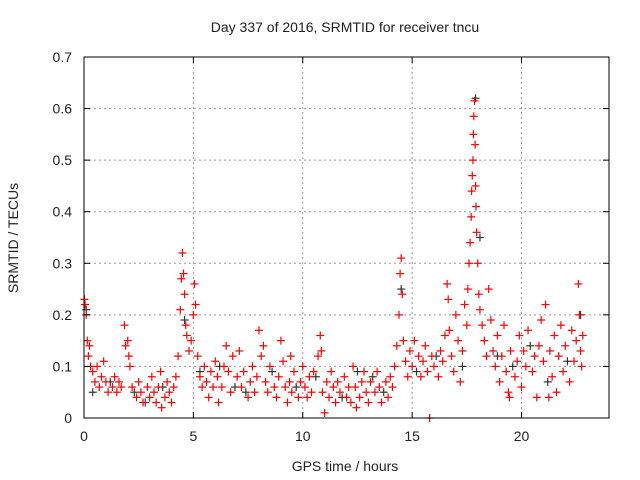 This screenshot has height=480, width=640. I want to click on x-tick-label: 10, so click(303, 436).